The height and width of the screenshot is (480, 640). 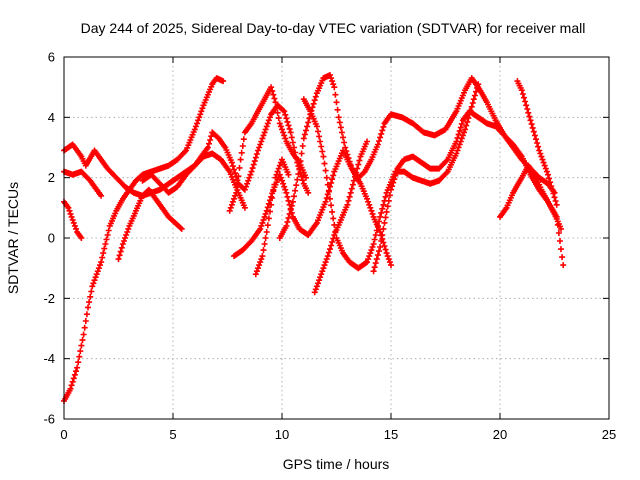 I want to click on x-tick-label: 0, so click(x=63, y=434).